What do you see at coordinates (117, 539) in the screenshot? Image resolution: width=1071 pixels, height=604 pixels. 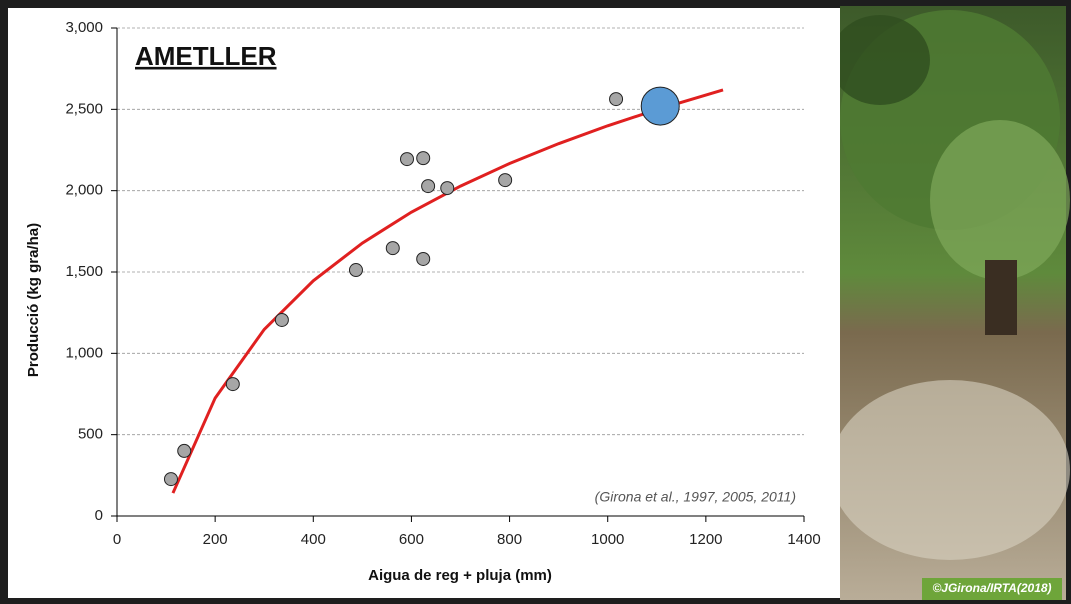 I see `x-tick-label: 0` at bounding box center [117, 539].